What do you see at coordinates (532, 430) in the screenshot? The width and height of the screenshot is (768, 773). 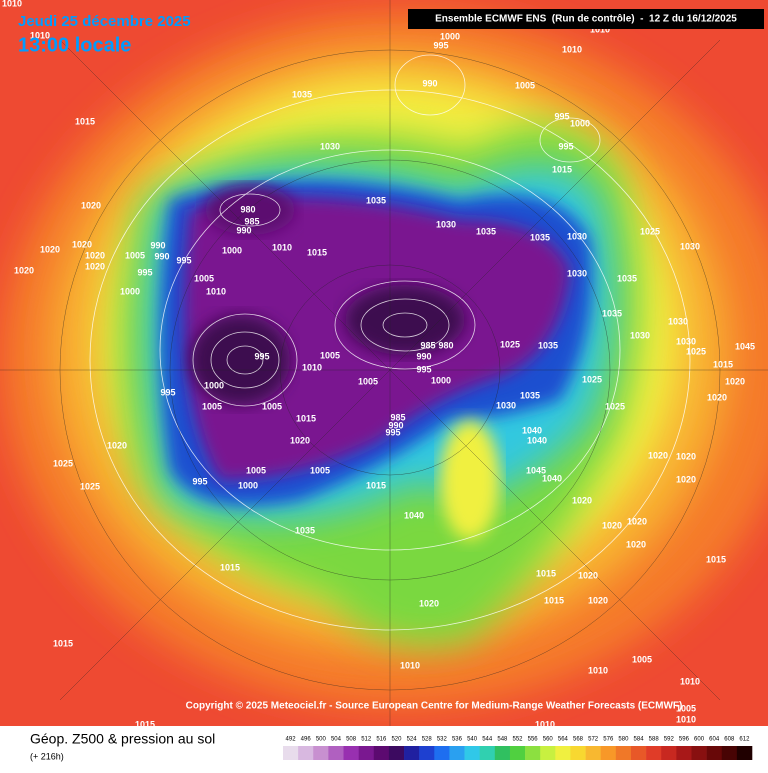 I see `isobar-label: 1040` at bounding box center [532, 430].